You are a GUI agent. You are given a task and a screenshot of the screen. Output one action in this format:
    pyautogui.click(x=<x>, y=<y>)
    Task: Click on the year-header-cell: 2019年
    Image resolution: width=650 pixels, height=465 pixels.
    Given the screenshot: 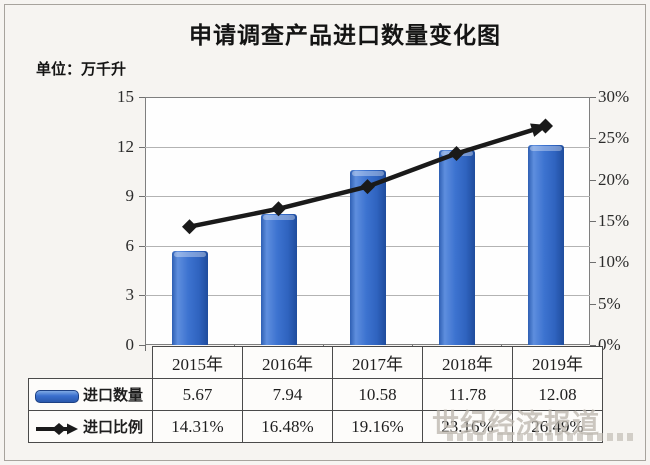 What is the action you would take?
    pyautogui.click(x=557, y=362)
    